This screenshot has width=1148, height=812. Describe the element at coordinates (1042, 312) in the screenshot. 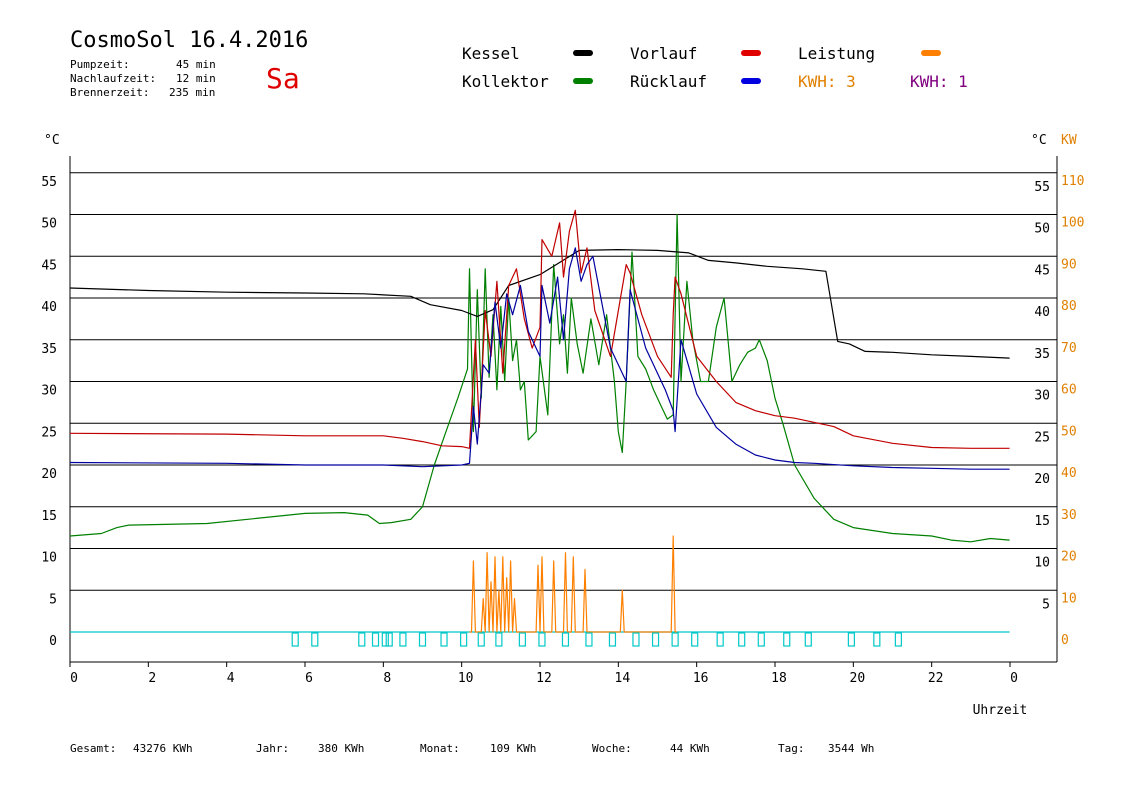

I see `y-right-tick-label-40: 40` at that location.